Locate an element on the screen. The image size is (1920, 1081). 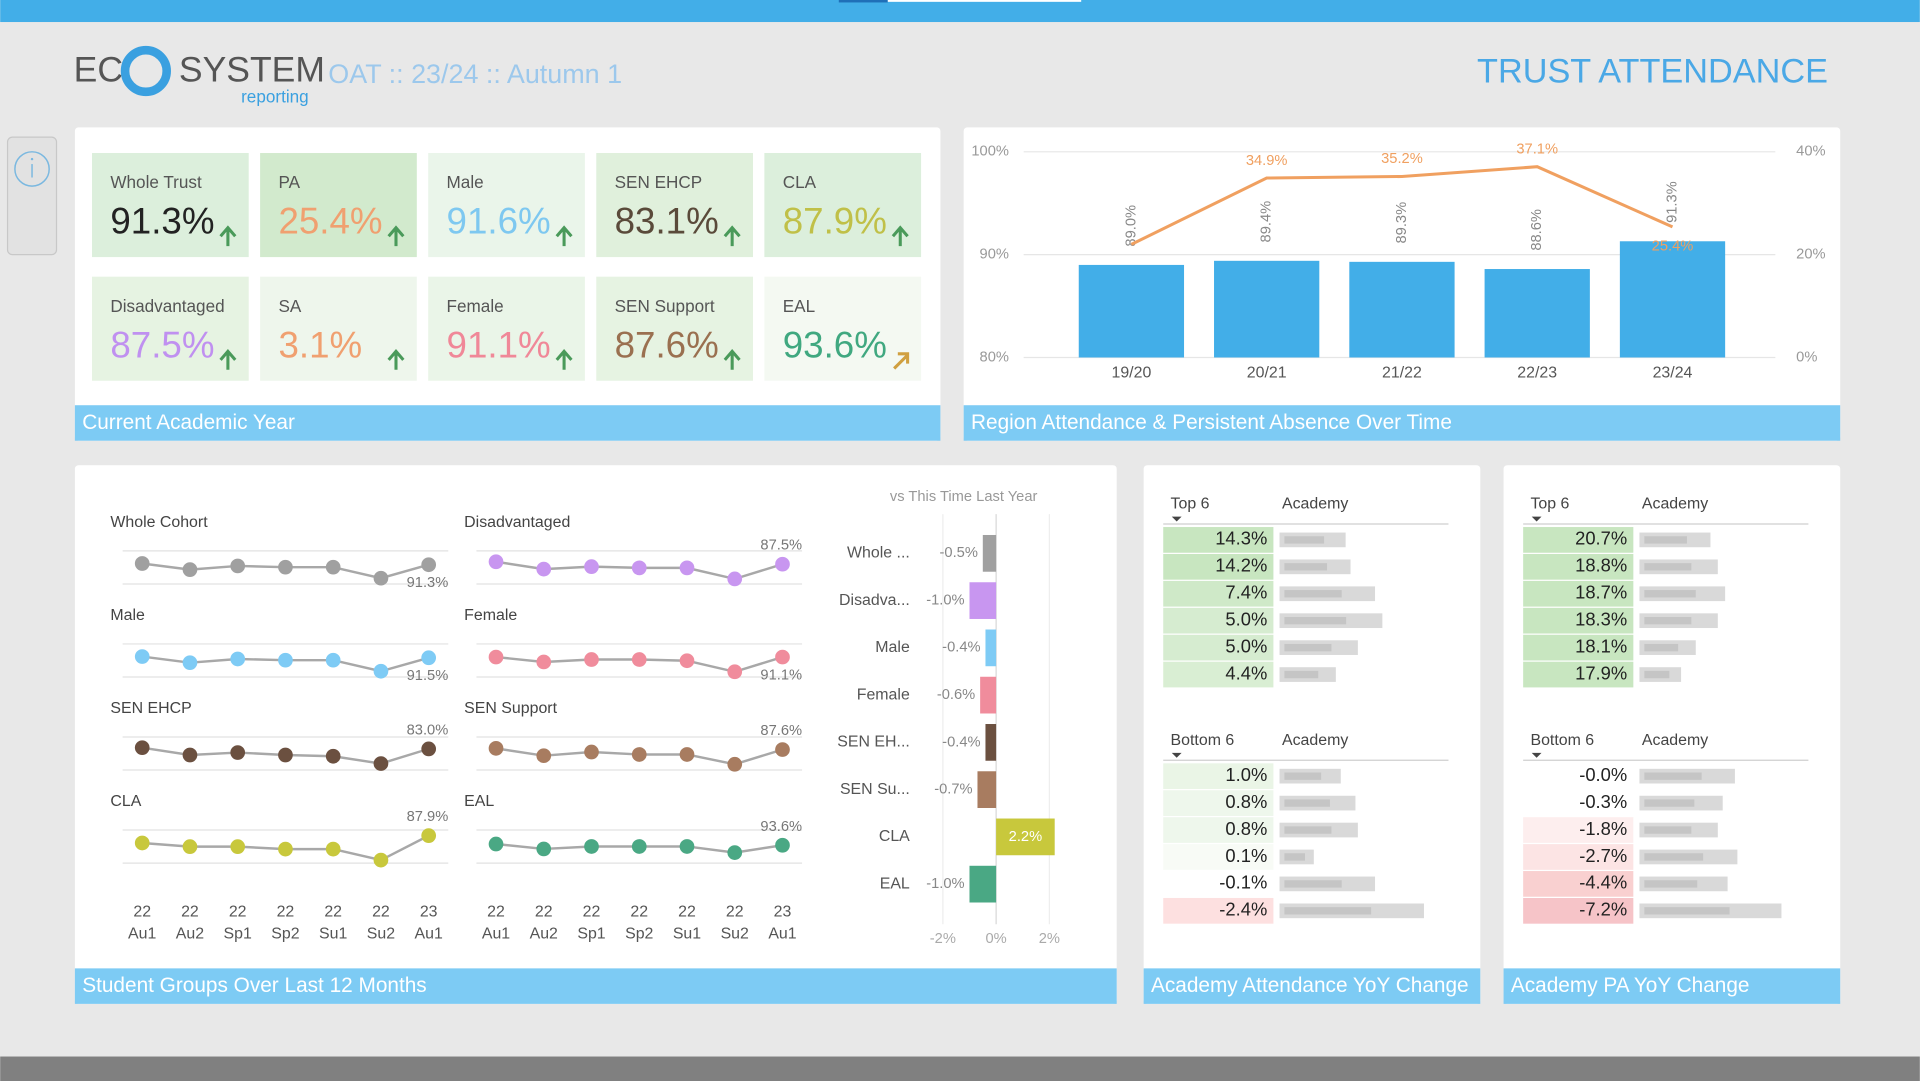
logo-text: EC is located at coordinates (98, 70).